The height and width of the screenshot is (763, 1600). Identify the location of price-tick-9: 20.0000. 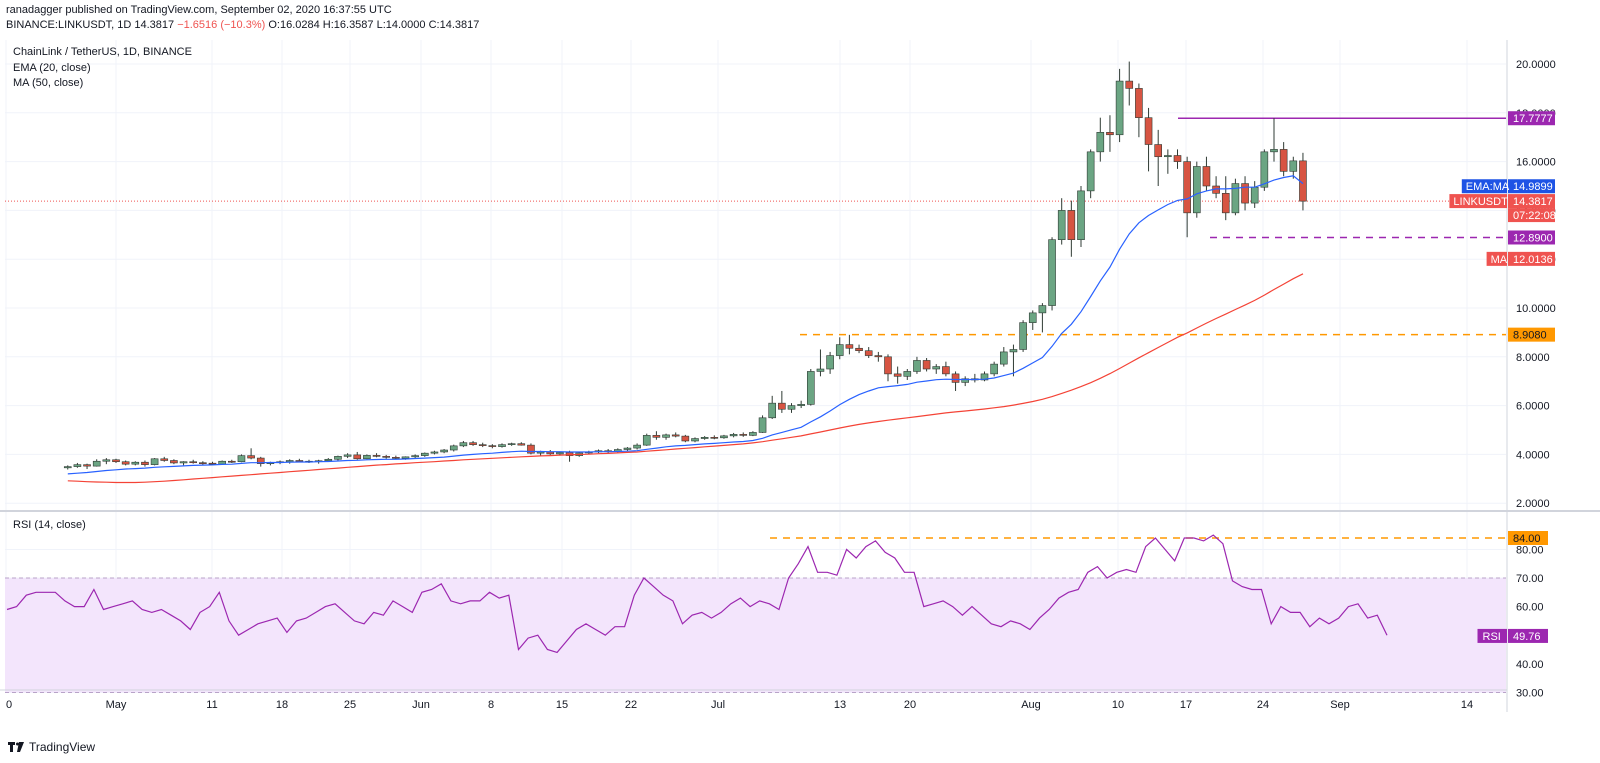
(1536, 65).